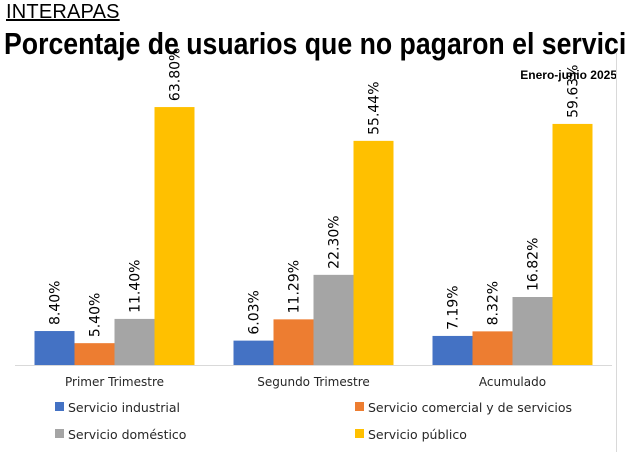  Describe the element at coordinates (127, 434) in the screenshot. I see `legend-label: Servicio doméstico` at that location.